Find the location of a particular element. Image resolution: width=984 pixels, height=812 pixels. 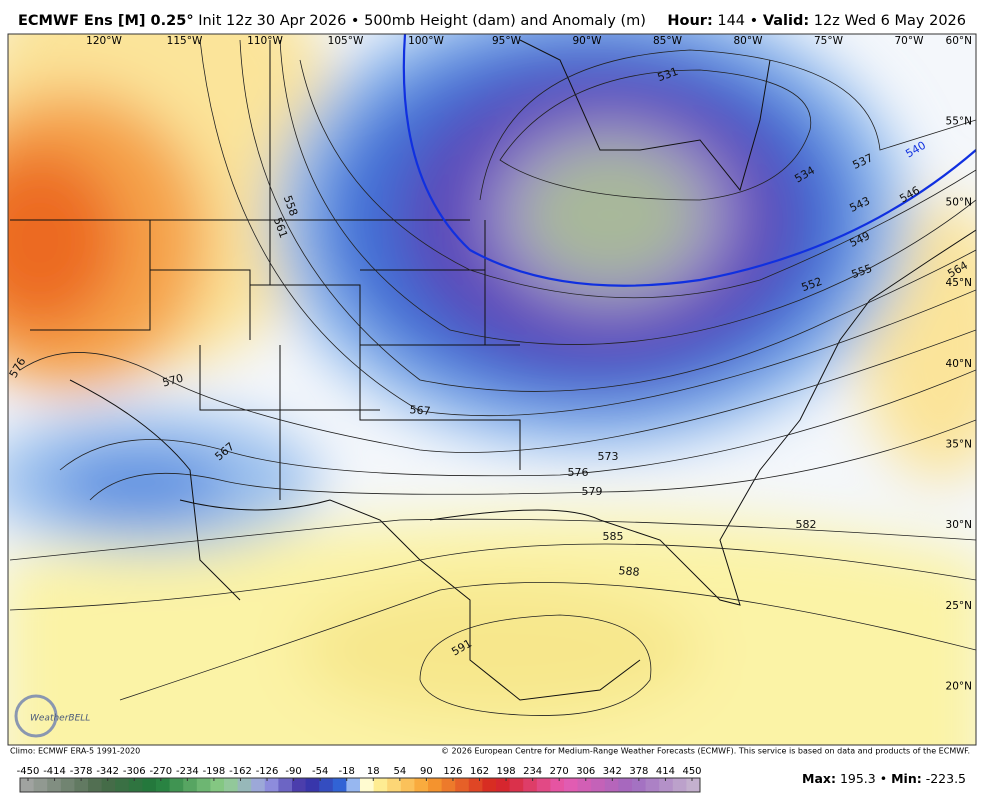

longitude-label: 90°W is located at coordinates (588, 41).